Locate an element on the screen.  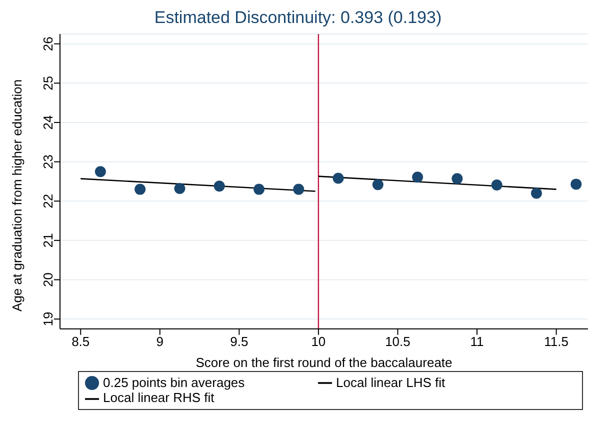
y-tick-label: 23 is located at coordinates (48, 162).